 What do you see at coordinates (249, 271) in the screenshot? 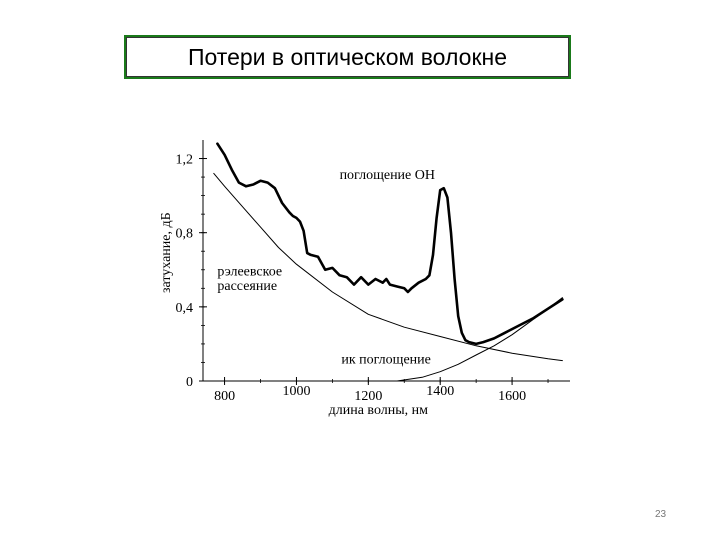
I see `annotation-label-1: рэлеевское` at bounding box center [249, 271].